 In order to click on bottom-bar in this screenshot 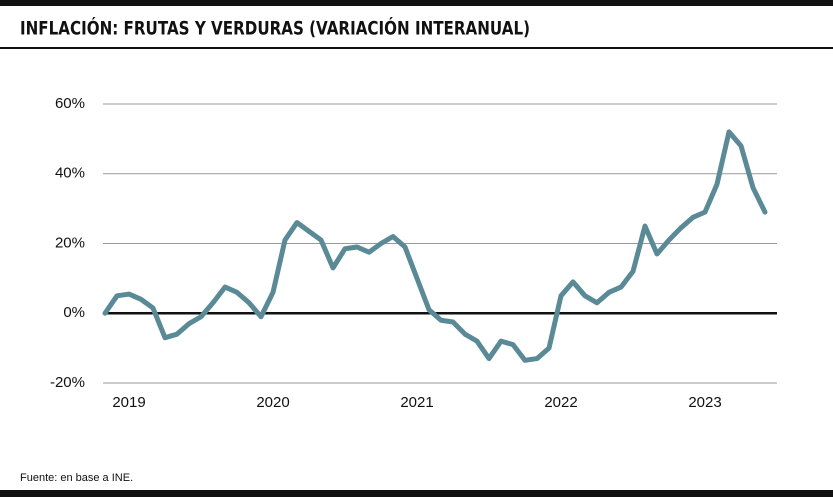, I will do `click(416, 493)`.